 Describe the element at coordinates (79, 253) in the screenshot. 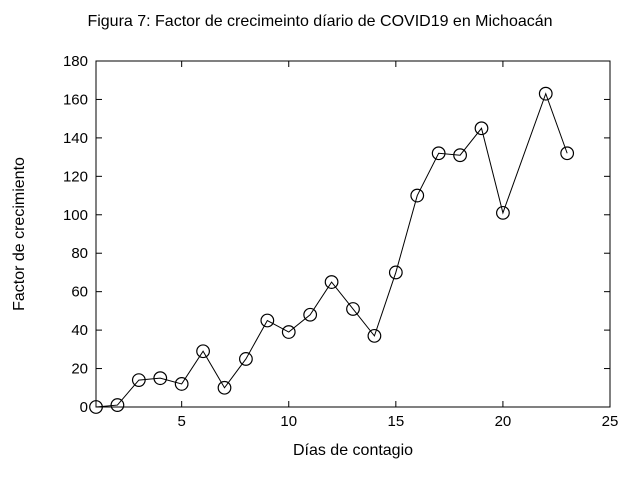

I see `y-tick-label: 80` at that location.